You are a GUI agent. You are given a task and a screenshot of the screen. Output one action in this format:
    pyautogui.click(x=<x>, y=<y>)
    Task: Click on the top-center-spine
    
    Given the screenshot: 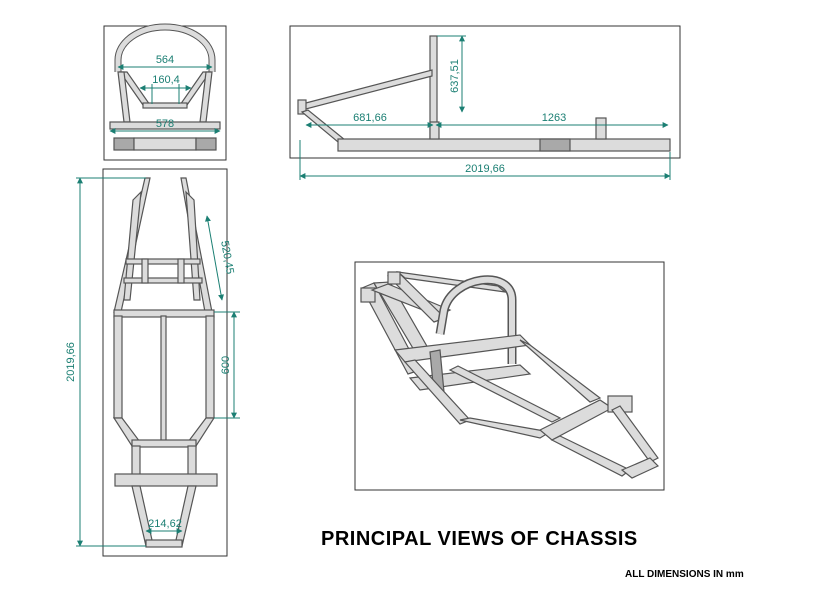 What is the action you would take?
    pyautogui.click(x=163, y=380)
    